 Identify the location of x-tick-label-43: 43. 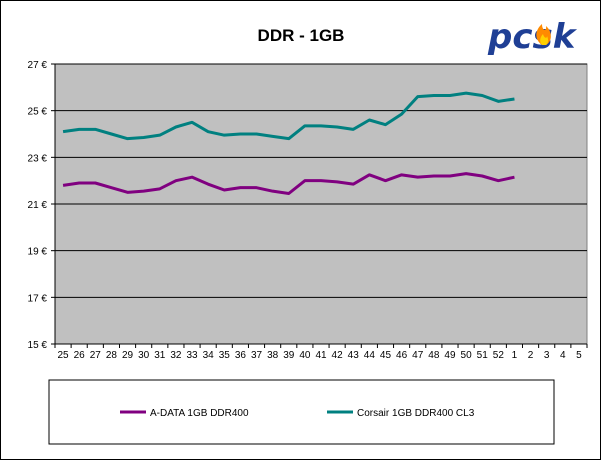
(354, 355).